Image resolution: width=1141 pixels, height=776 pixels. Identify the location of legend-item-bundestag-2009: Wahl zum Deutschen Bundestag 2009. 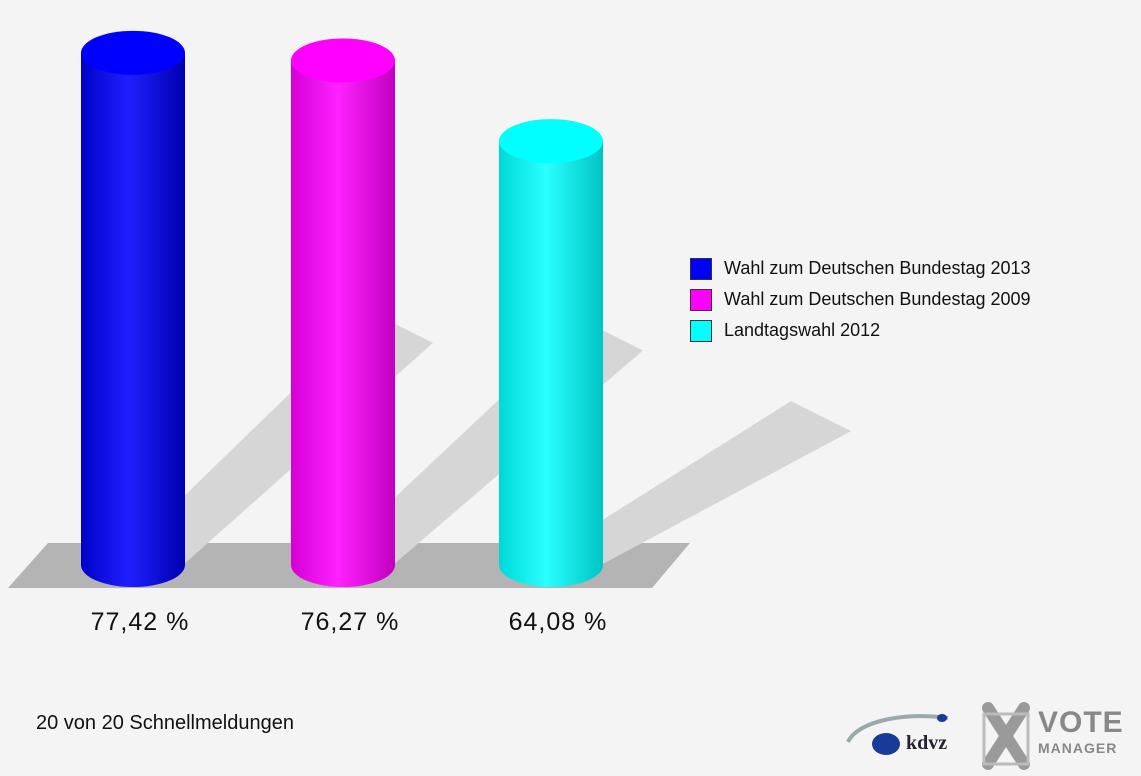
(860, 299).